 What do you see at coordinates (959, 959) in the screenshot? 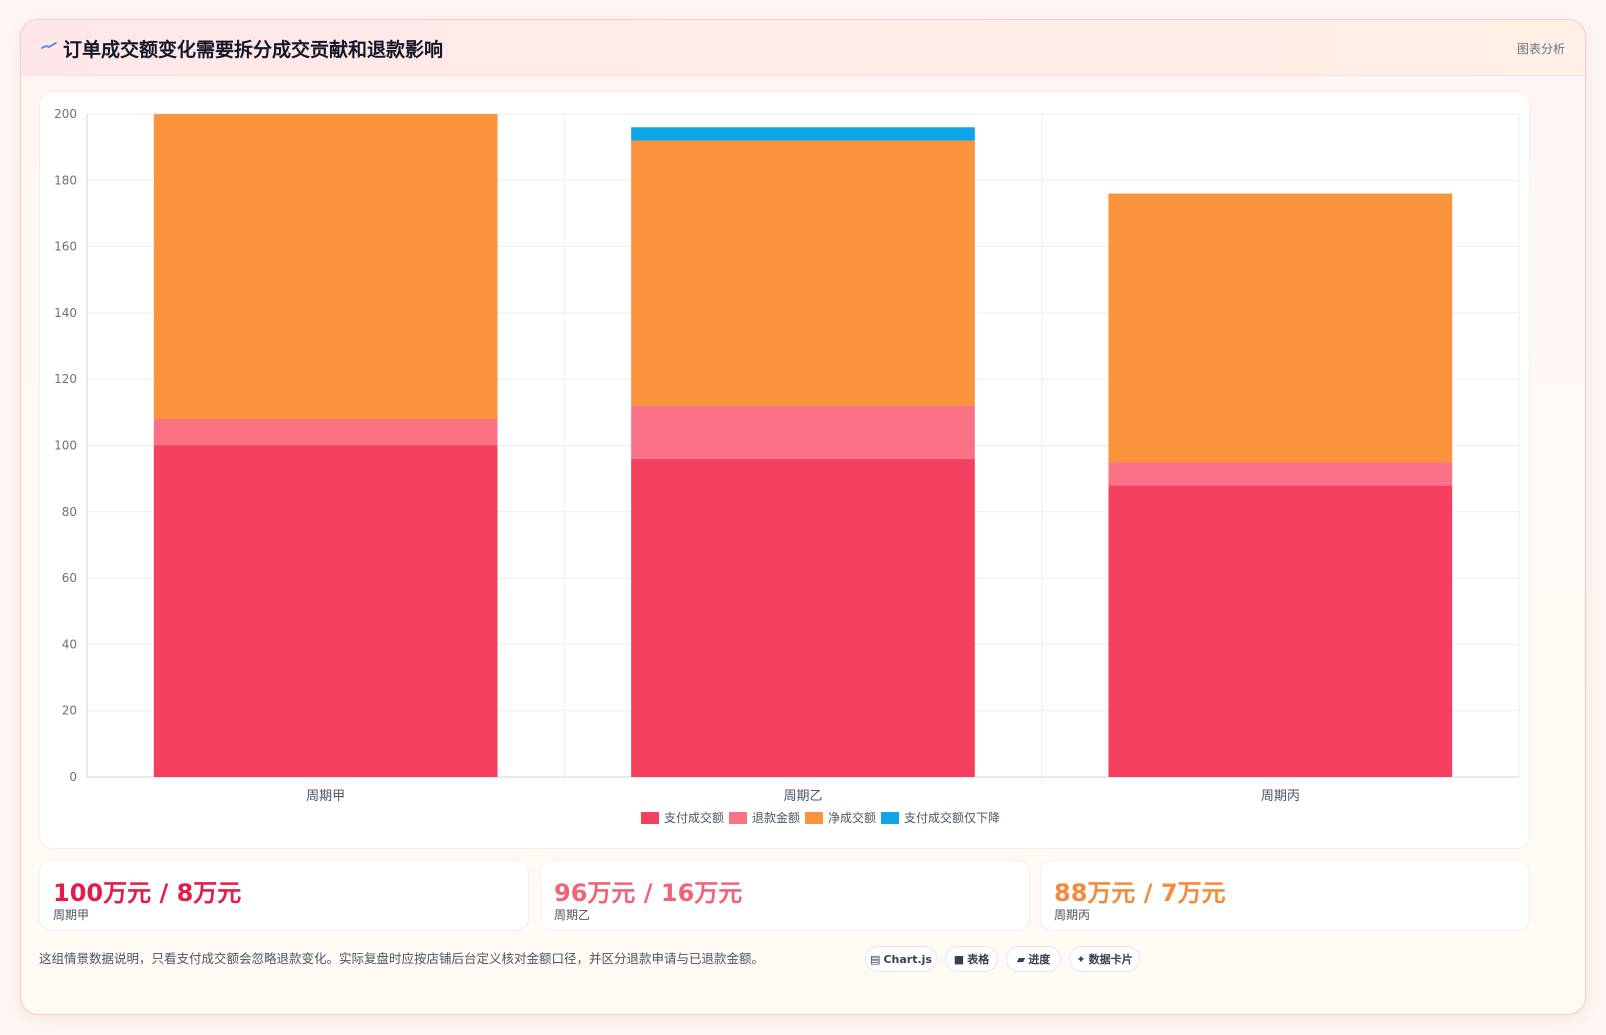
I see `table-icon: ■` at bounding box center [959, 959].